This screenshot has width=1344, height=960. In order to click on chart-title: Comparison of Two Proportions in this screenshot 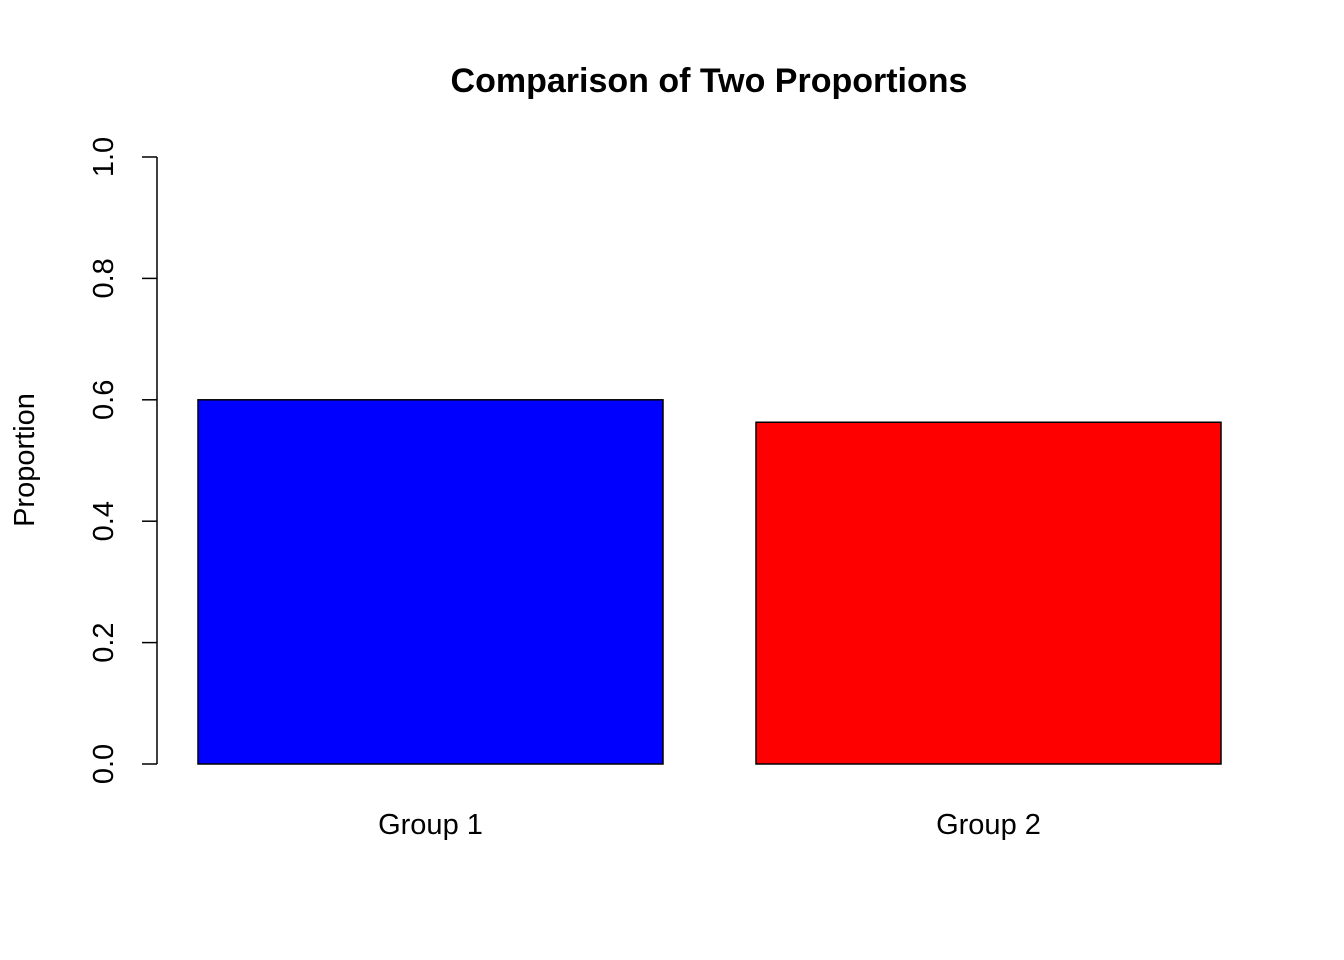, I will do `click(709, 81)`.